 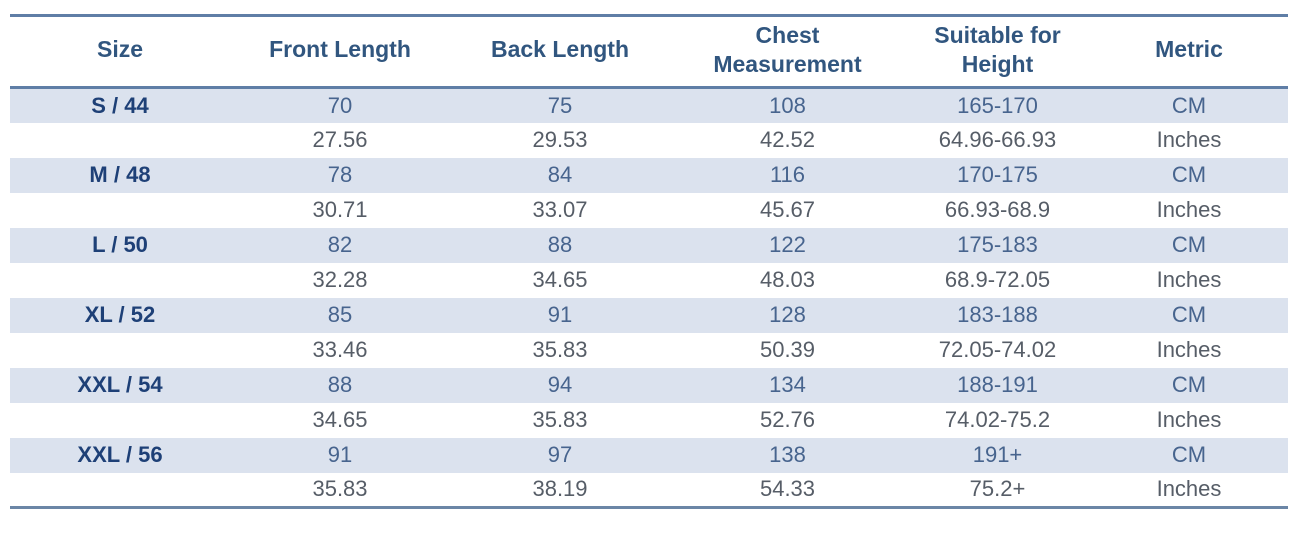 What do you see at coordinates (997, 384) in the screenshot?
I see `suitable-height-cell: 188-191` at bounding box center [997, 384].